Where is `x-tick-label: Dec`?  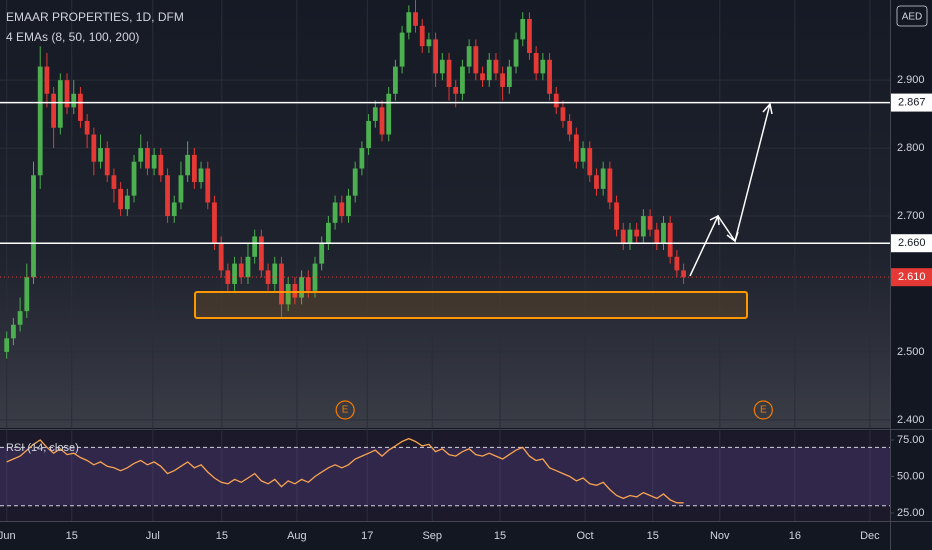 x-tick-label: Dec is located at coordinates (870, 536).